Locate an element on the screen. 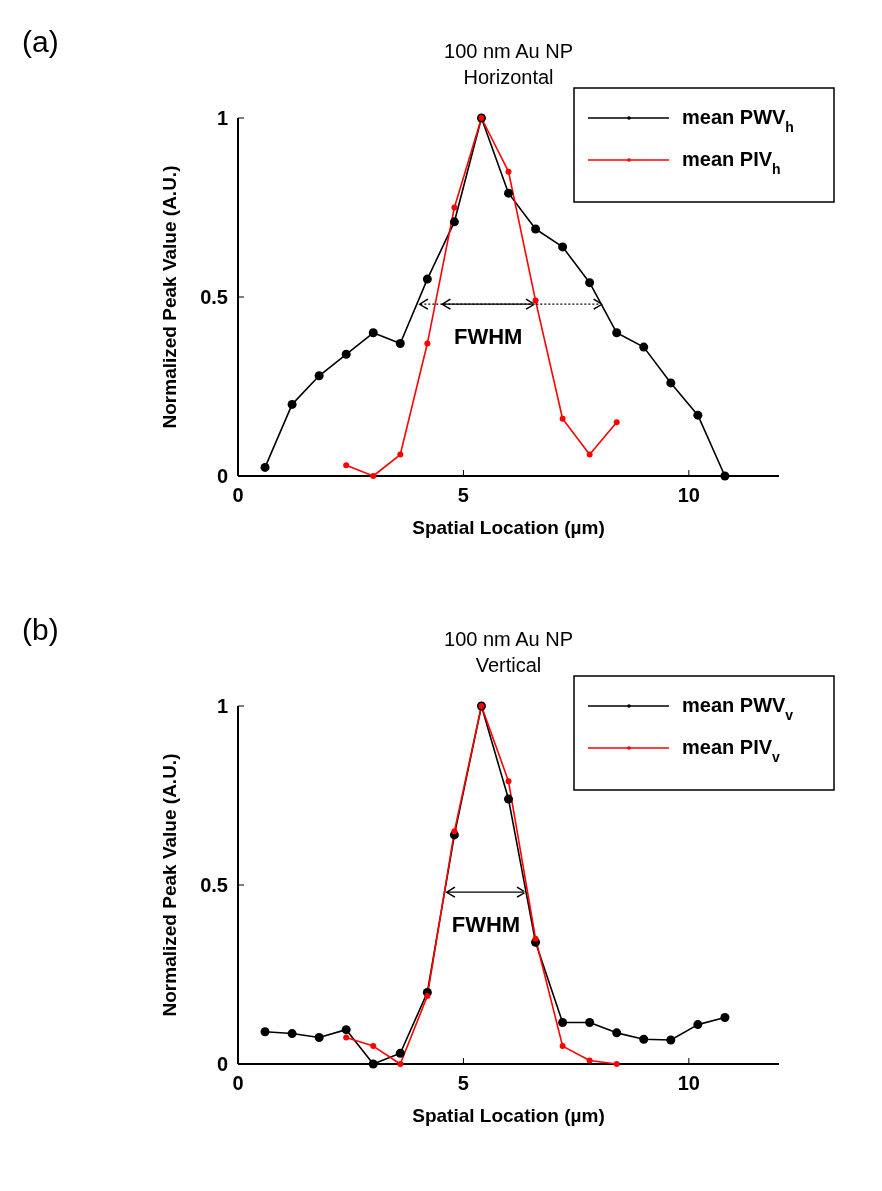 This screenshot has width=882, height=1191. text: (b) is located at coordinates (40, 629).